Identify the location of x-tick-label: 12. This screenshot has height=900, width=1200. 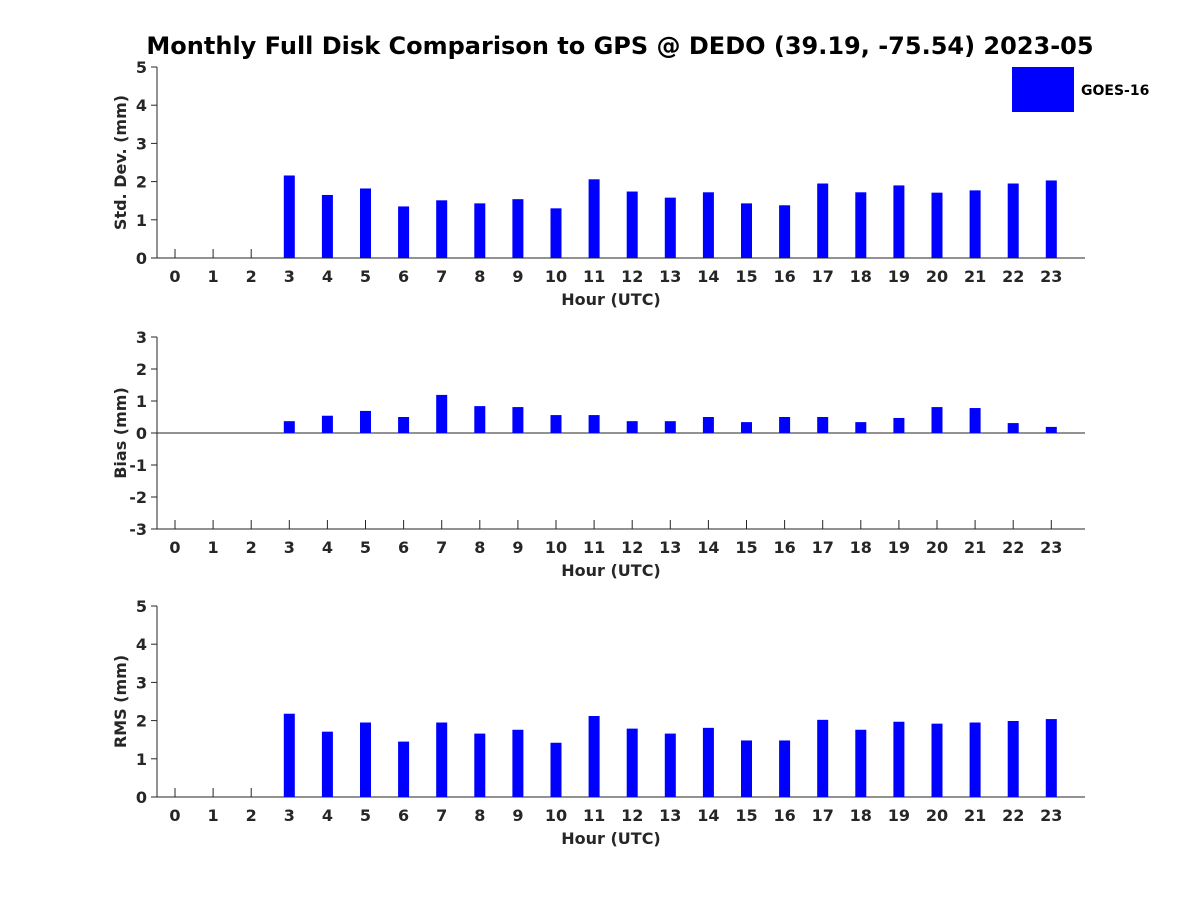
(632, 815).